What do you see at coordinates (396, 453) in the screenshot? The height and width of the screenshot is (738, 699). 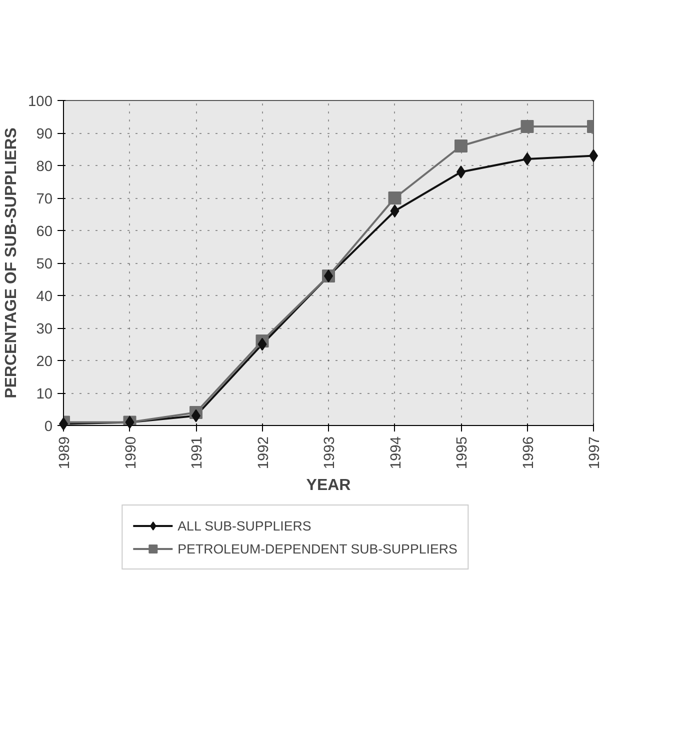 I see `x-tick-label: 1994` at bounding box center [396, 453].